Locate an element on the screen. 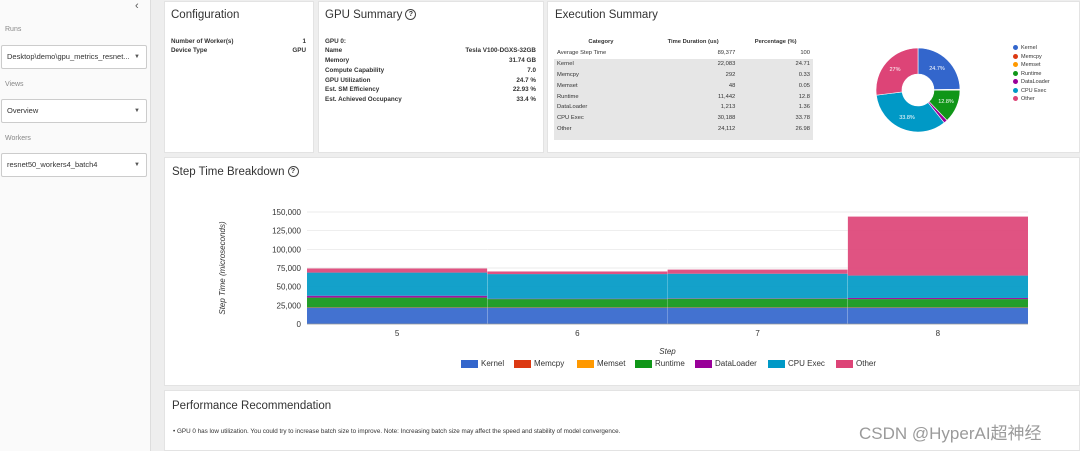 Image resolution: width=1080 pixels, height=451 pixels. table-header: Percentage (%) is located at coordinates (775, 42).